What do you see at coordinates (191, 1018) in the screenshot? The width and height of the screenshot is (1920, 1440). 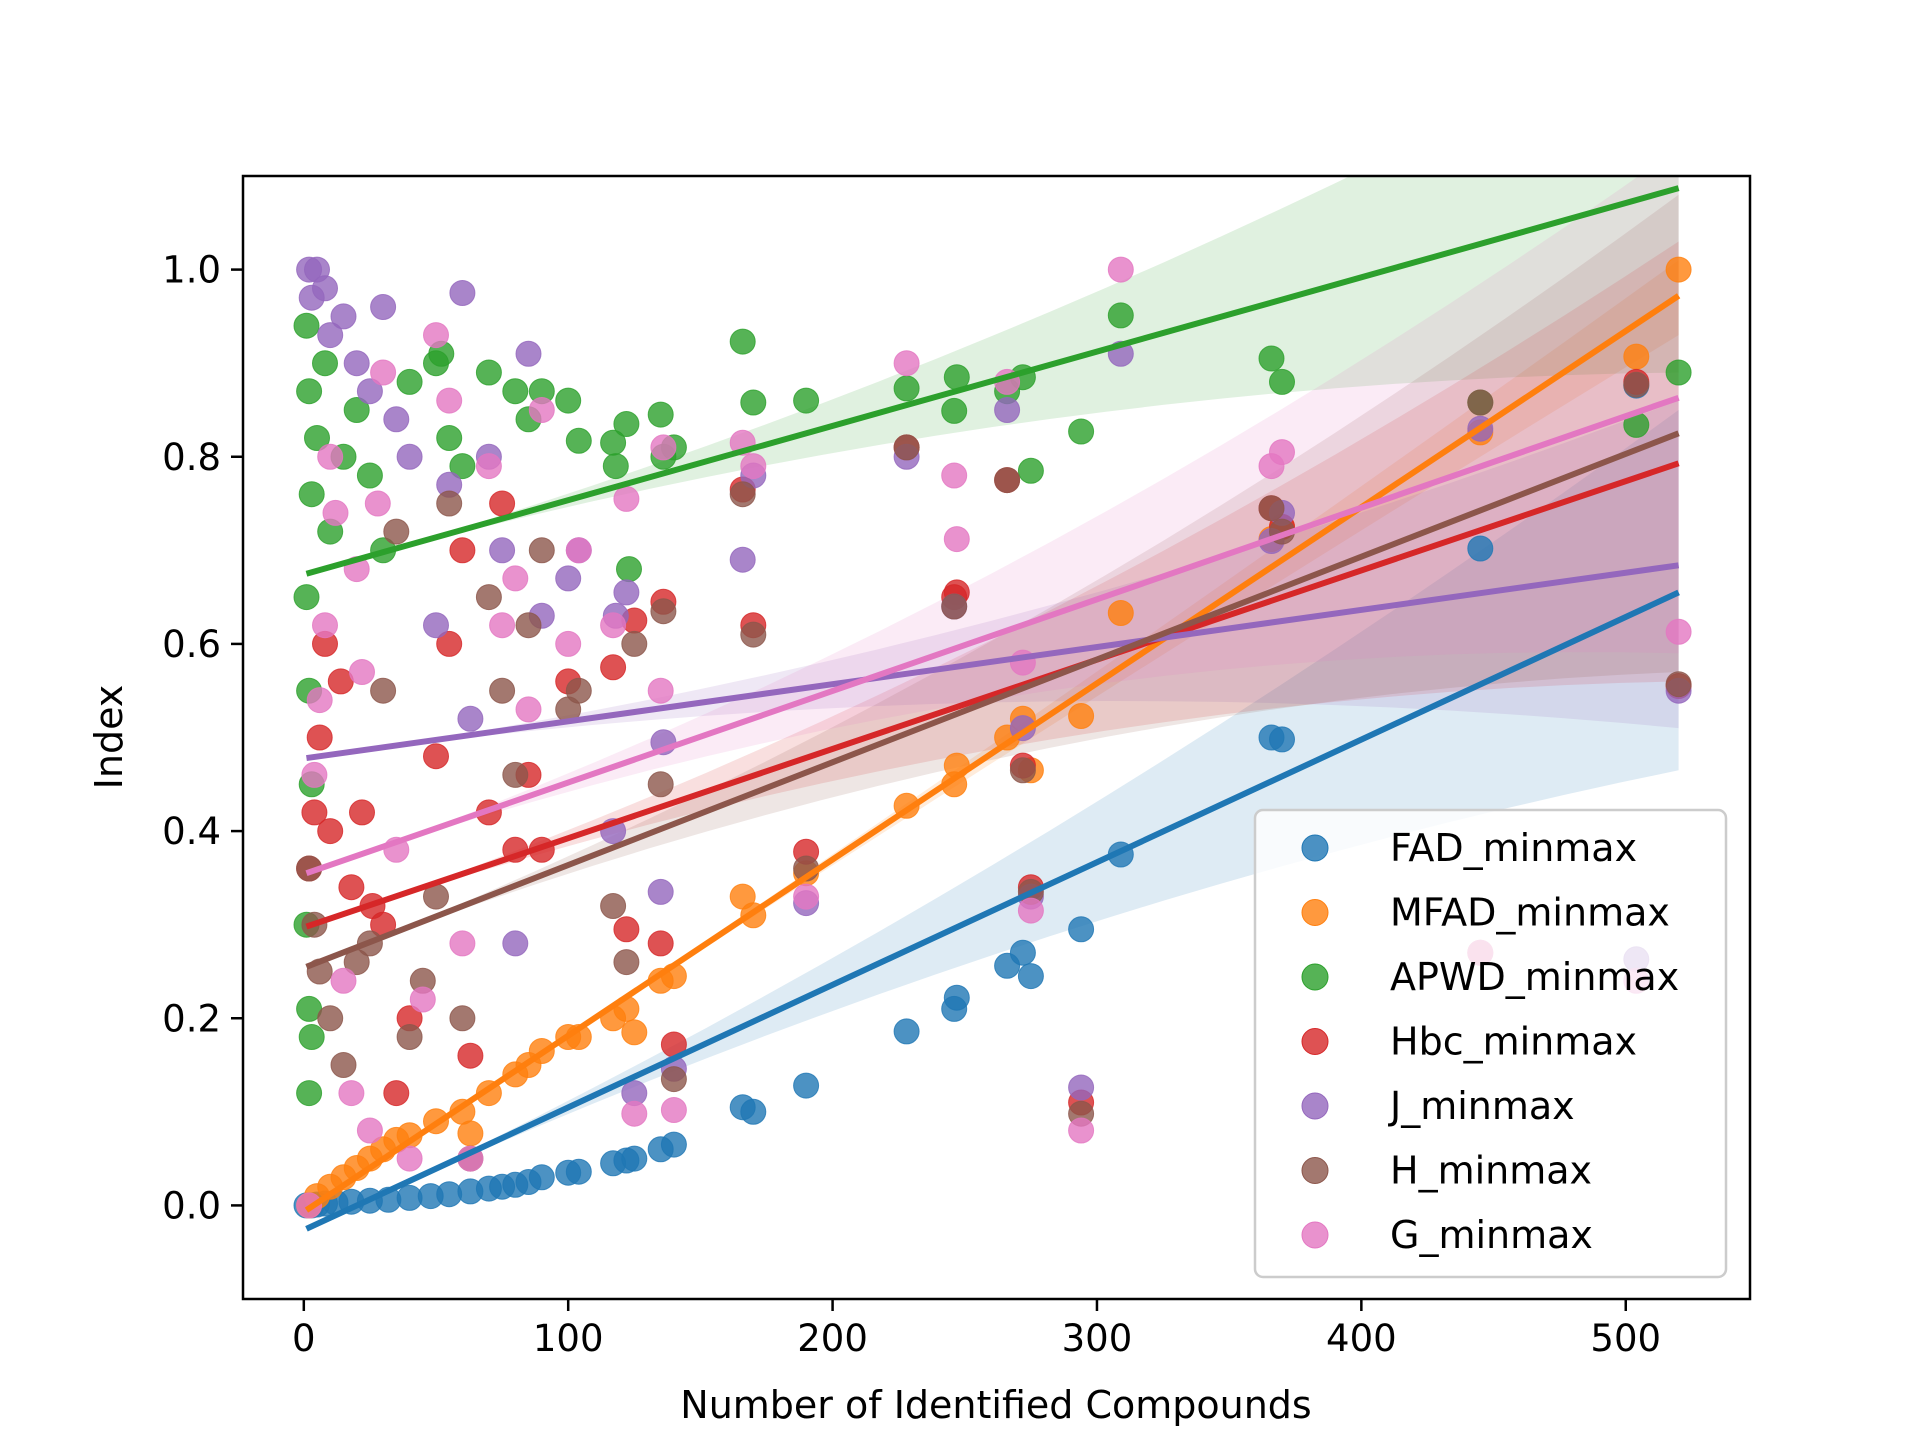 I see `y-tick-label: 0.2` at bounding box center [191, 1018].